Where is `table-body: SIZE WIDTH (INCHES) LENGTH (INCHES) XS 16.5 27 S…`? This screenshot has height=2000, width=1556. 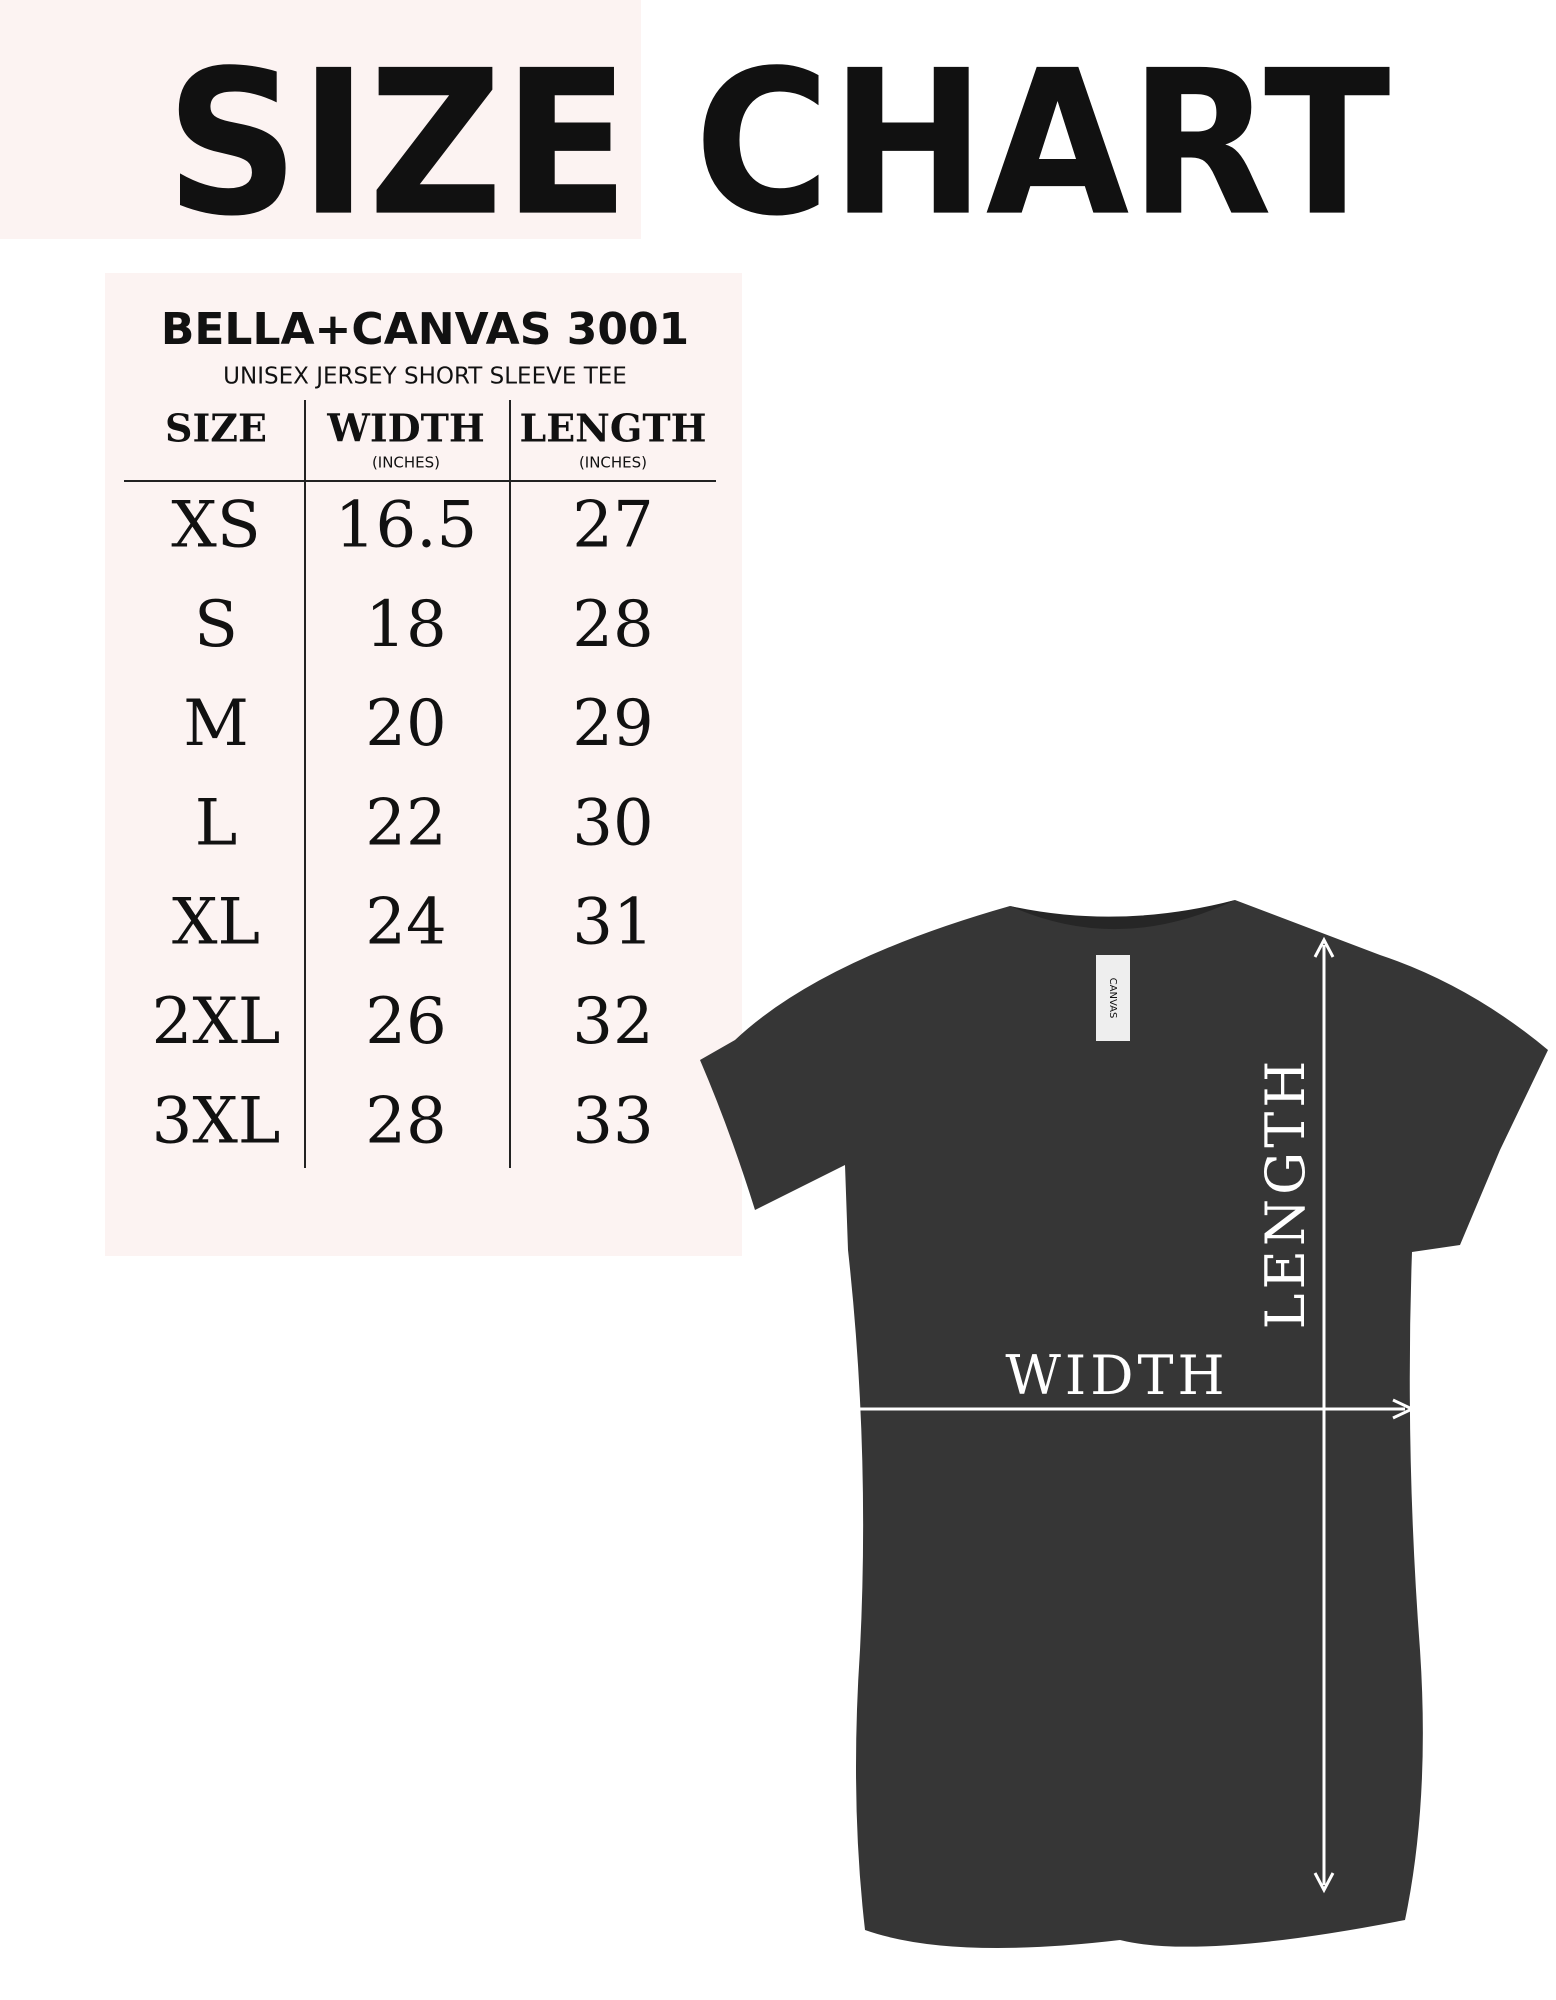
table-body: SIZE WIDTH (INCHES) LENGTH (INCHES) XS 16.5 27 S… is located at coordinates (429, 782).